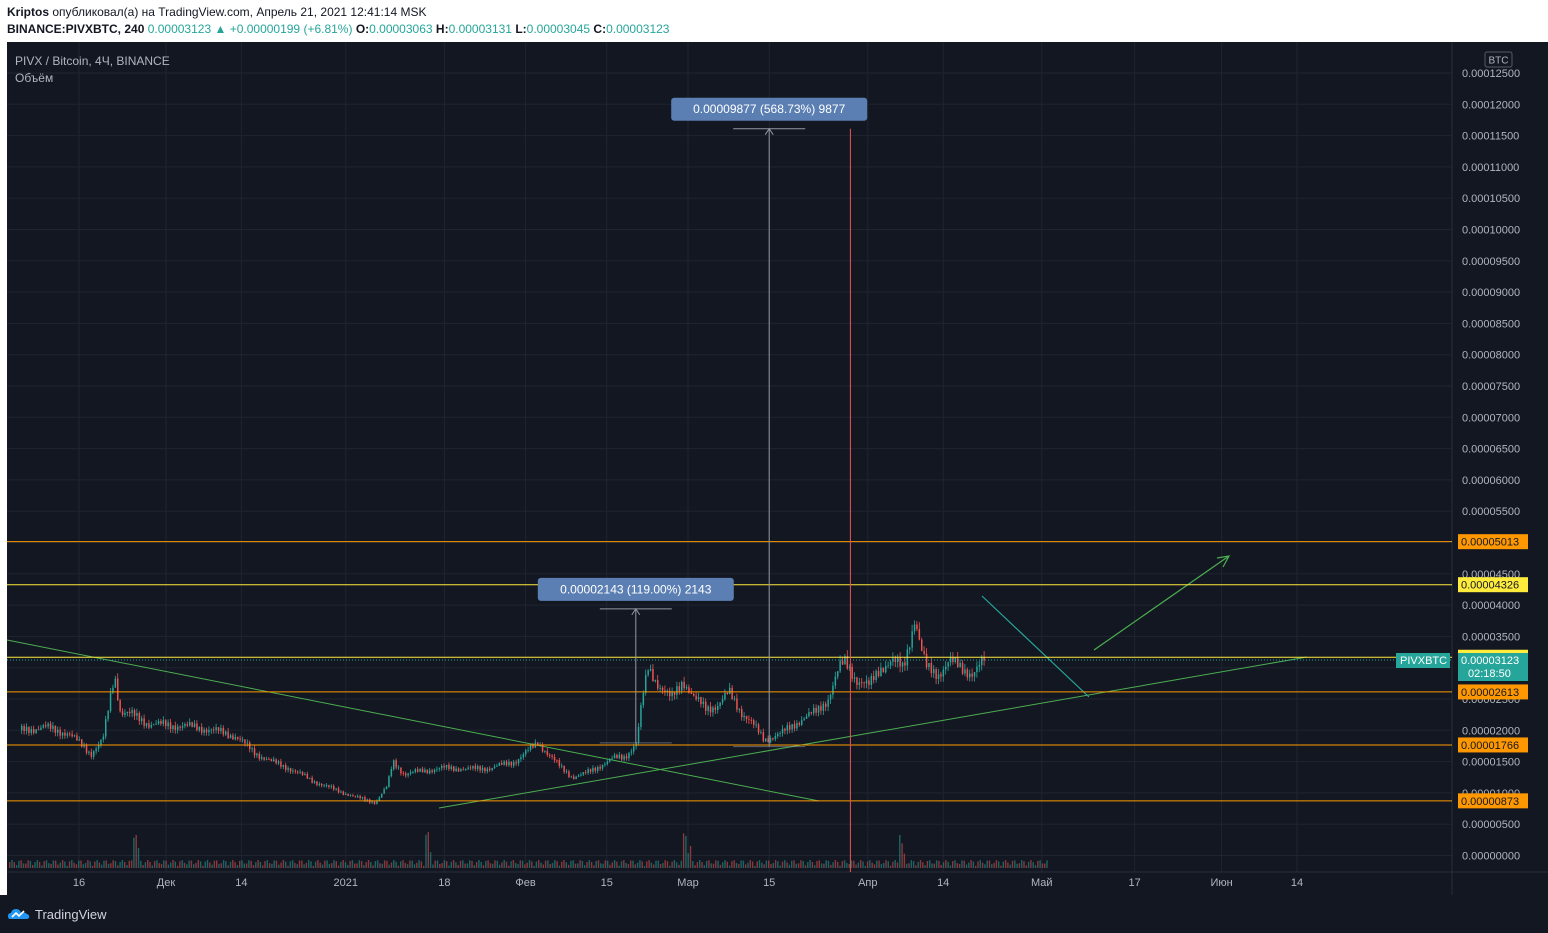  I want to click on measure-arrow-head, so click(636, 611).